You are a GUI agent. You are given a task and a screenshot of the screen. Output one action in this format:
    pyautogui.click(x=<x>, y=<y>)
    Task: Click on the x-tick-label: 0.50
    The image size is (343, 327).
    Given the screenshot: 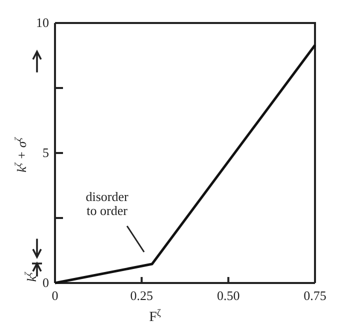 What is the action you would take?
    pyautogui.click(x=228, y=296)
    